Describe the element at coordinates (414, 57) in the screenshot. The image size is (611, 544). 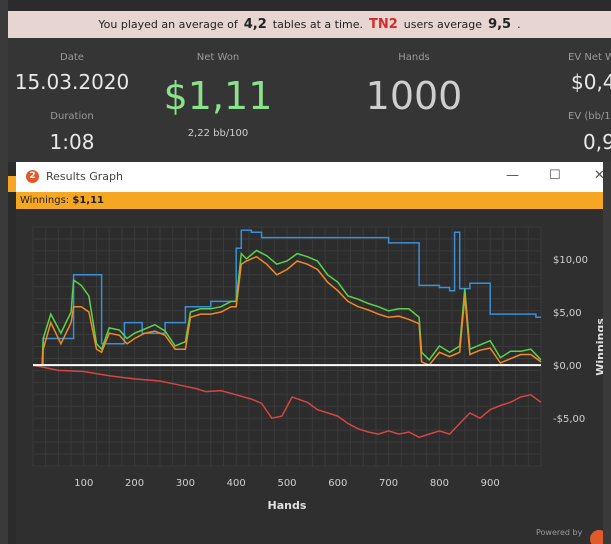
I see `hands-label: Hands` at that location.